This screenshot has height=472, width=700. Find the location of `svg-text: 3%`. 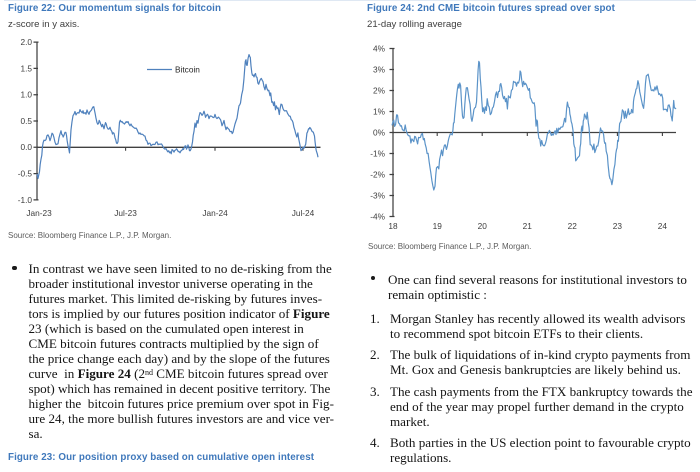

svg-text: 3% is located at coordinates (379, 69).